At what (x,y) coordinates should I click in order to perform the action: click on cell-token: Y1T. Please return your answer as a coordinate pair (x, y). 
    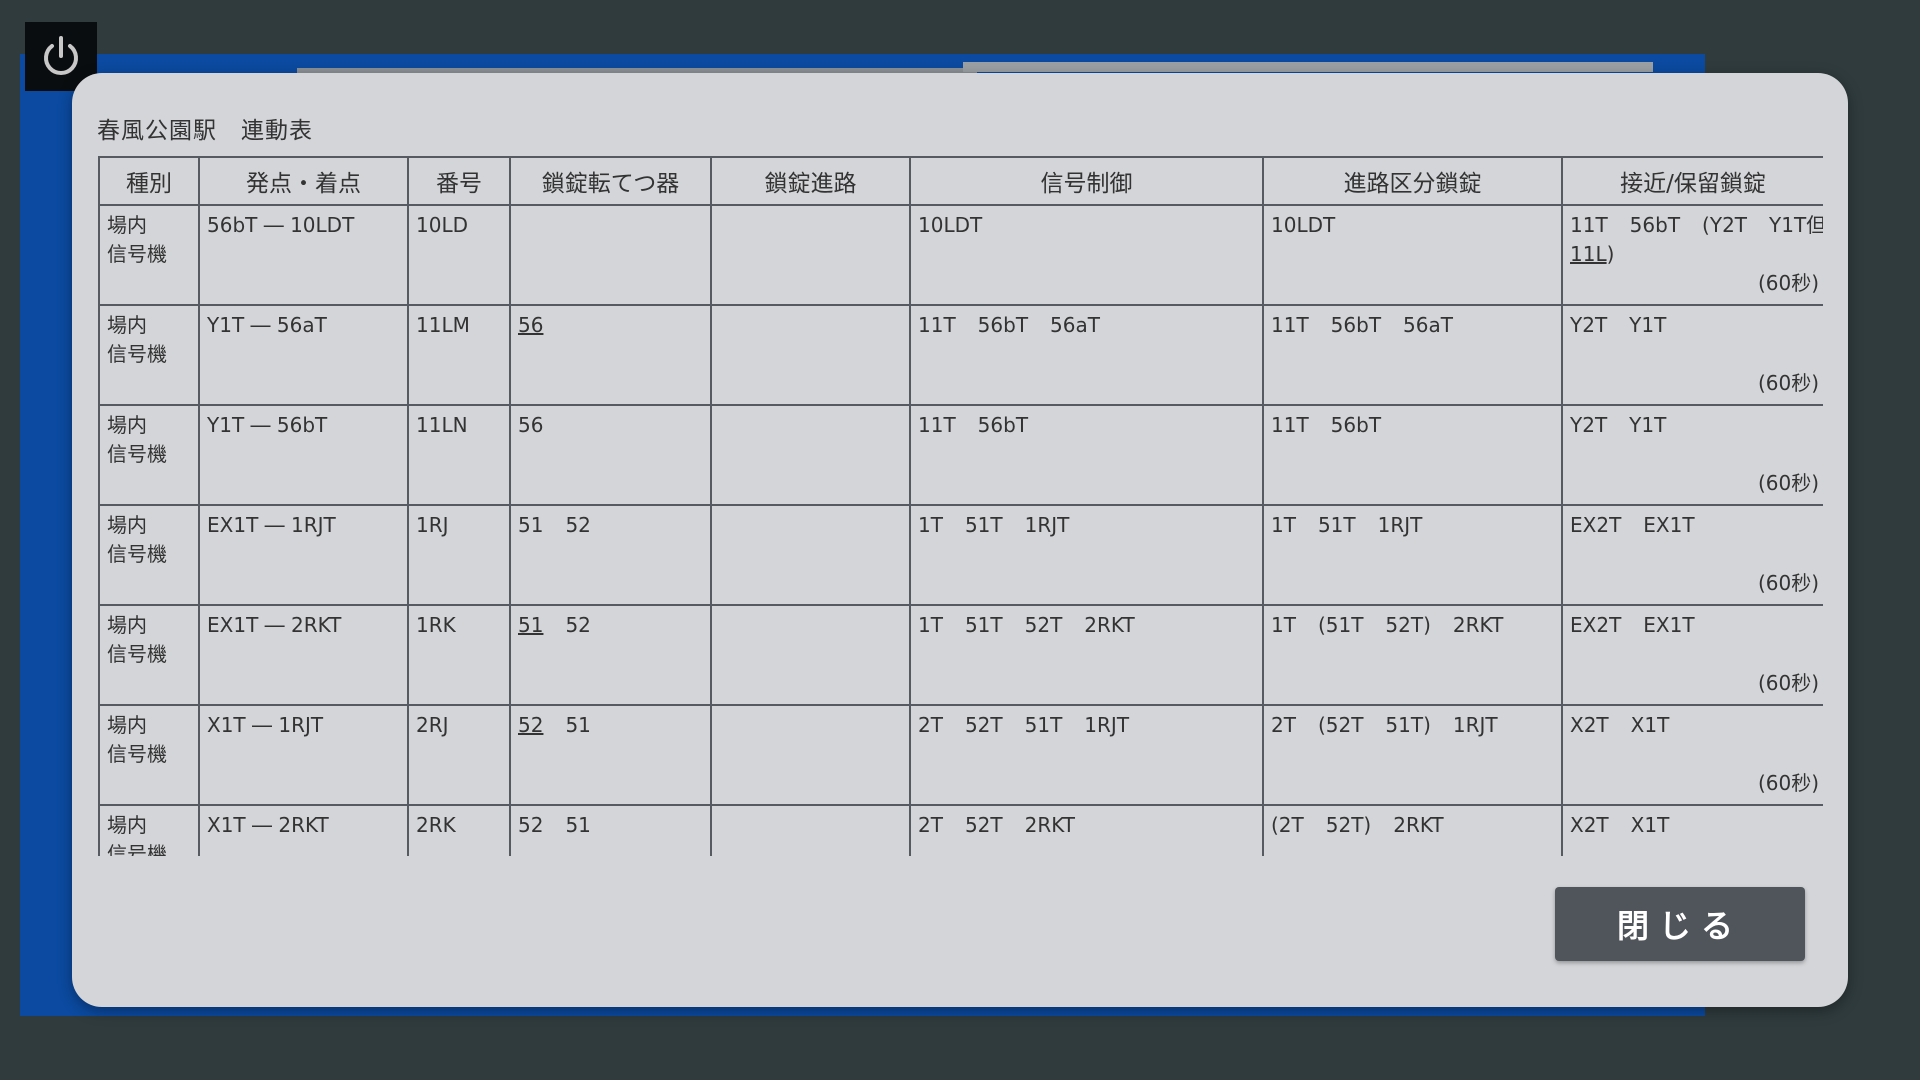
    Looking at the image, I should click on (1648, 325).